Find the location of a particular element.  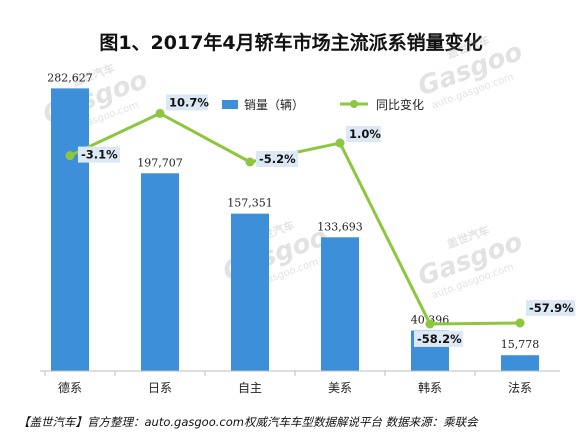

legend: 销量（辆） 同比变化 is located at coordinates (323, 104).